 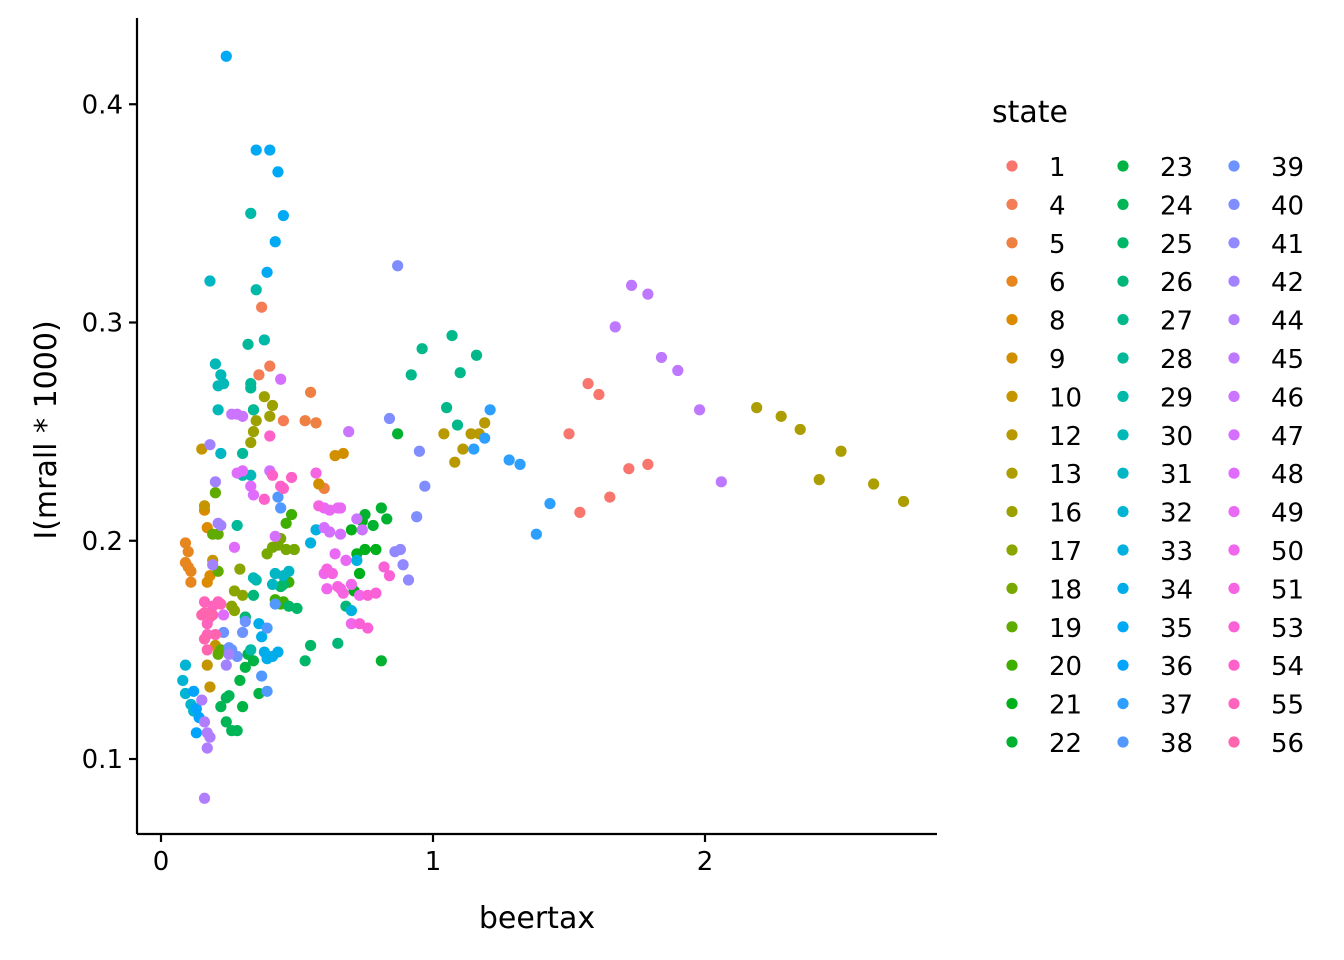 I want to click on legend-label-state-21: 21, so click(x=1065, y=706).